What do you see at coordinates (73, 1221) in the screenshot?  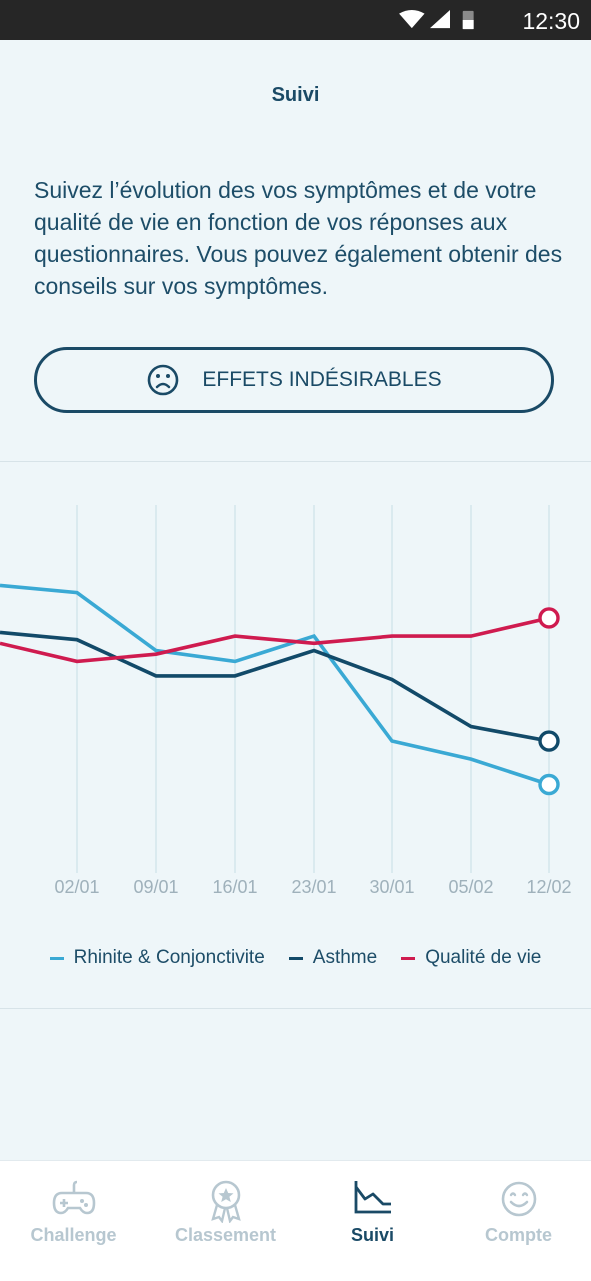 I see `nav-item-challenge: Challenge` at bounding box center [73, 1221].